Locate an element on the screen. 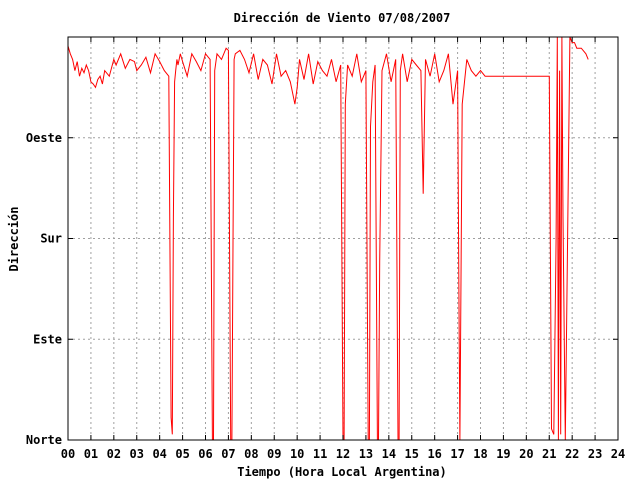 This screenshot has height=480, width=640. x-tick-label: 02 is located at coordinates (114, 454).